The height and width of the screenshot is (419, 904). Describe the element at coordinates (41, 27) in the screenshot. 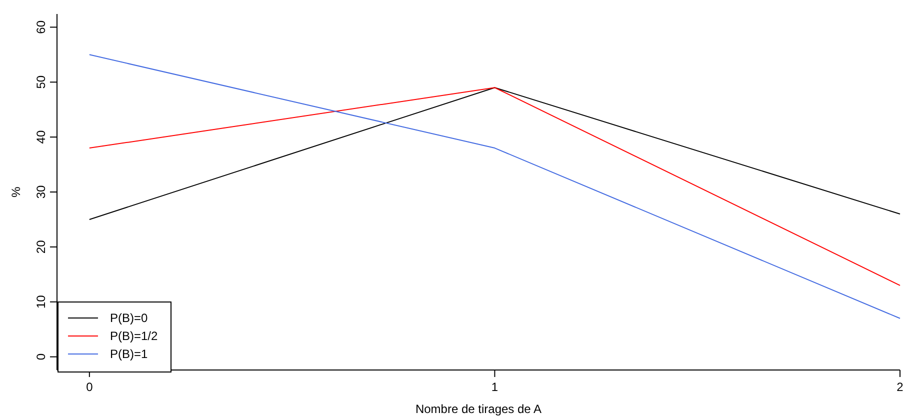

I see `y-tick-label: 60` at that location.